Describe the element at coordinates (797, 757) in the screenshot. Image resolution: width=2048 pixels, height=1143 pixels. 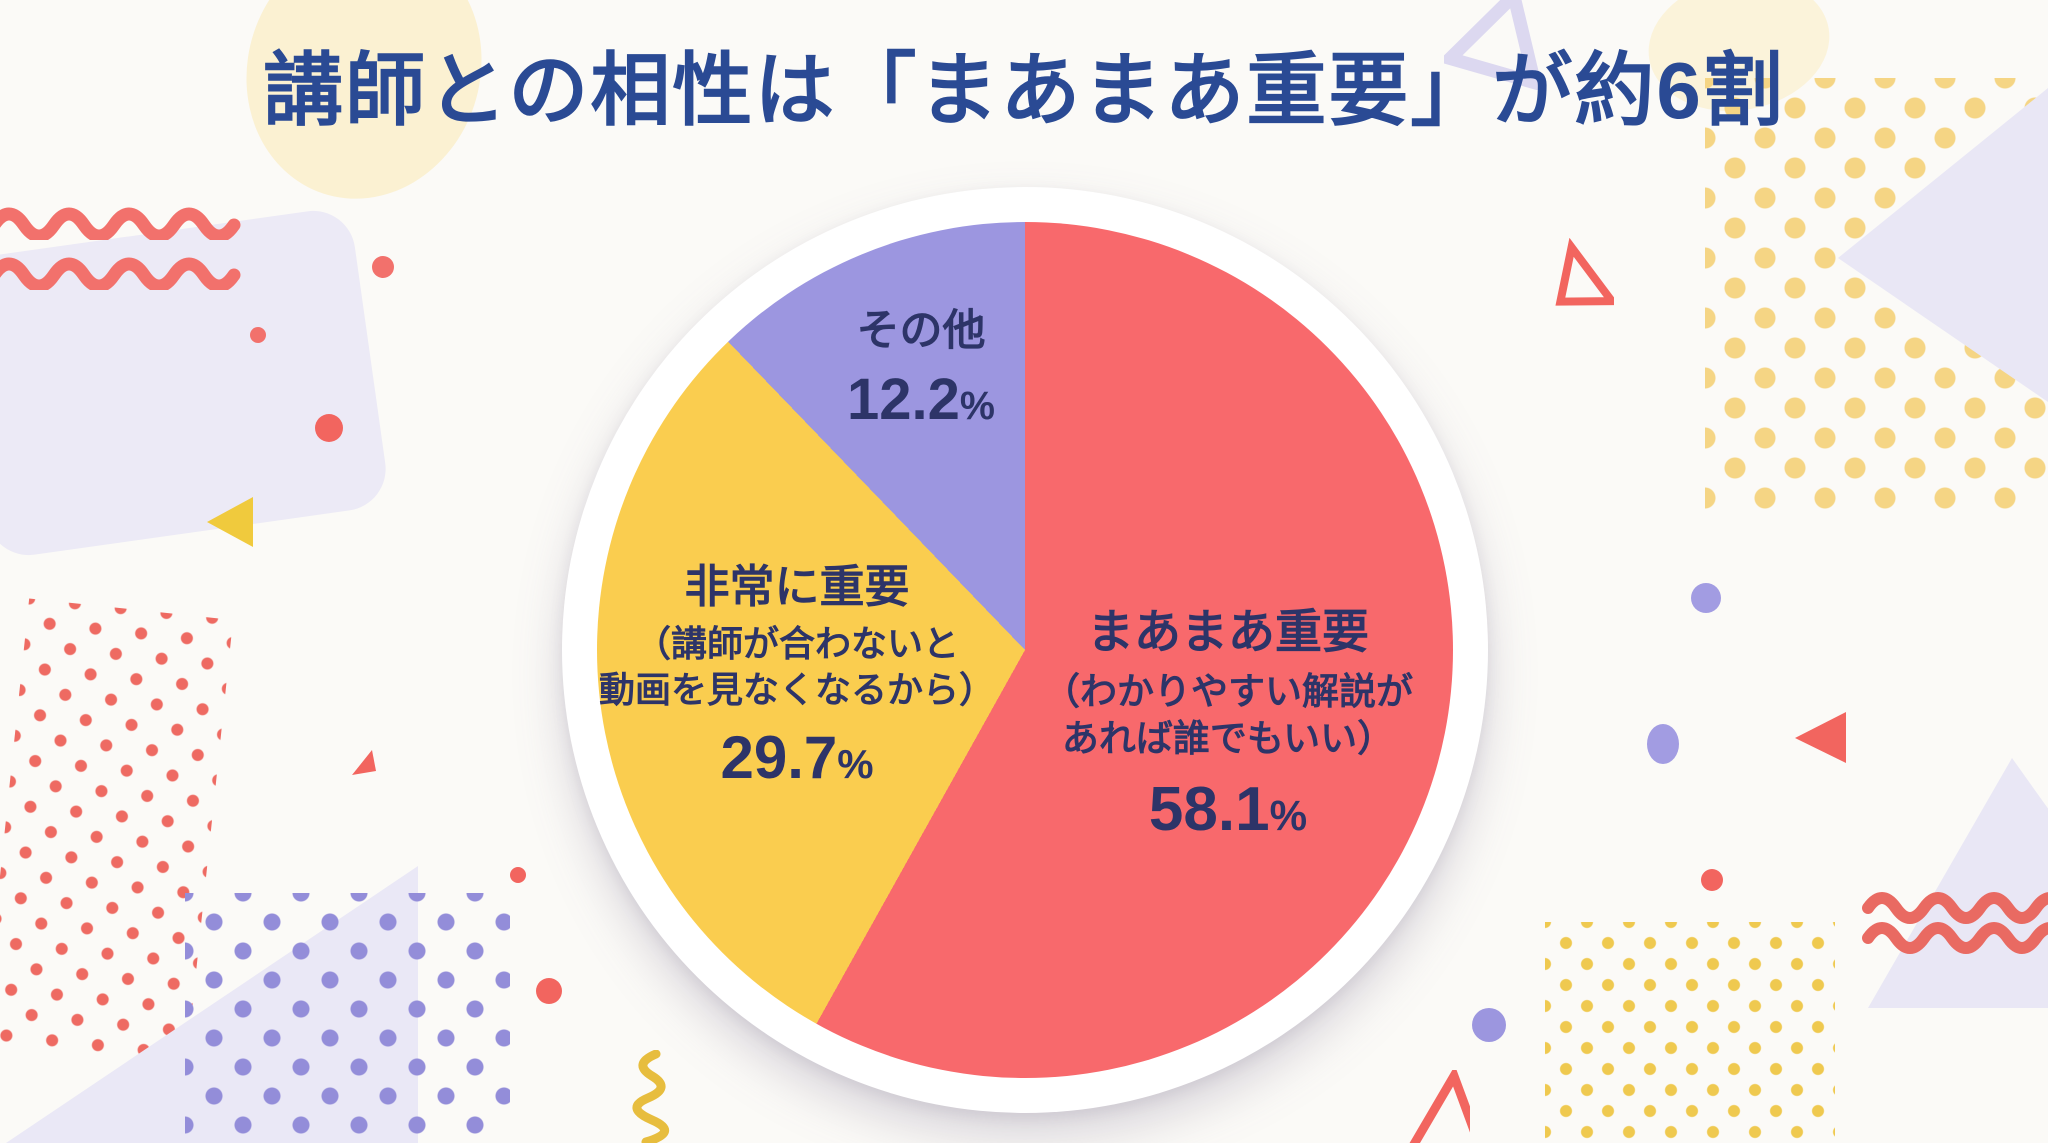
I see `slice-percent: 29.7%` at that location.